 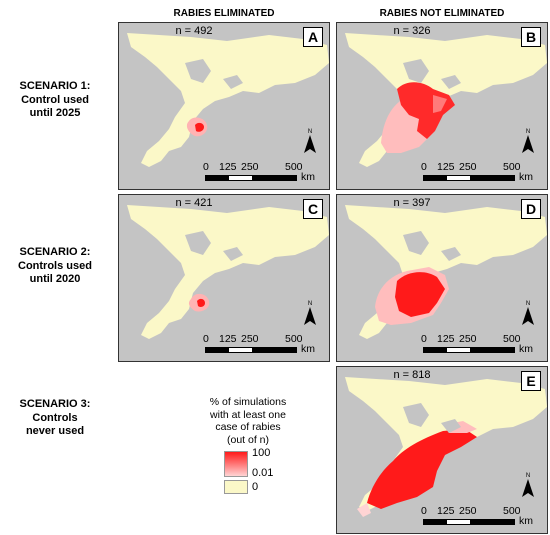 I want to click on scenario-2-label: SCENARIO 2: Controls used until 2020, so click(x=55, y=265).